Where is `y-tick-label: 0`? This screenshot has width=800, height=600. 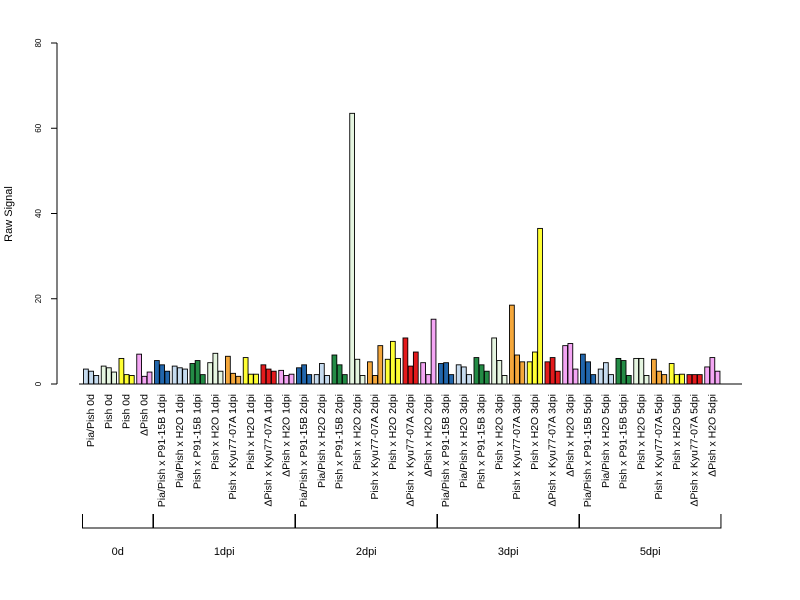 y-tick-label: 0 is located at coordinates (38, 383).